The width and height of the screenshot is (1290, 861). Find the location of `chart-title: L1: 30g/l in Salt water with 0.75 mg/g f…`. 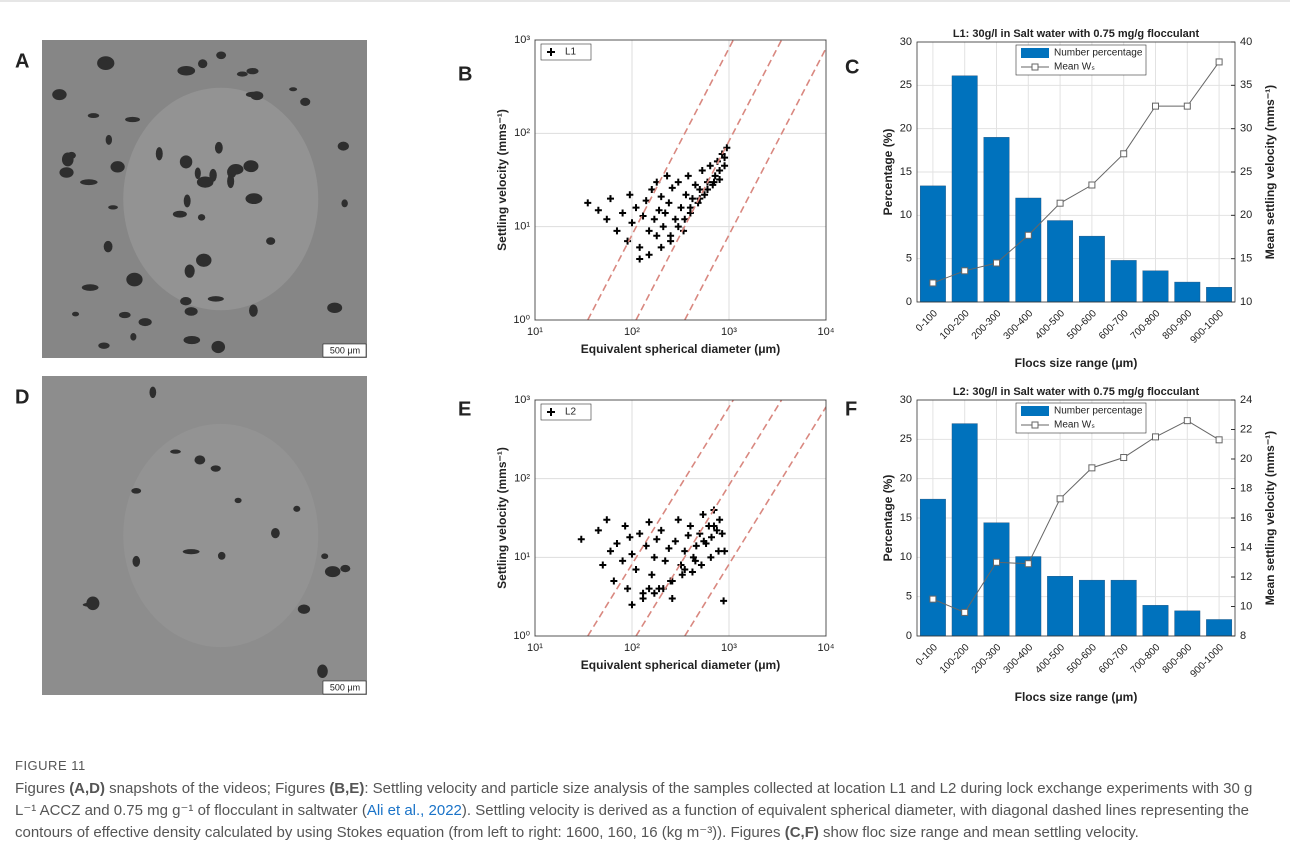

chart-title: L1: 30g/l in Salt water with 0.75 mg/g f… is located at coordinates (1076, 34).